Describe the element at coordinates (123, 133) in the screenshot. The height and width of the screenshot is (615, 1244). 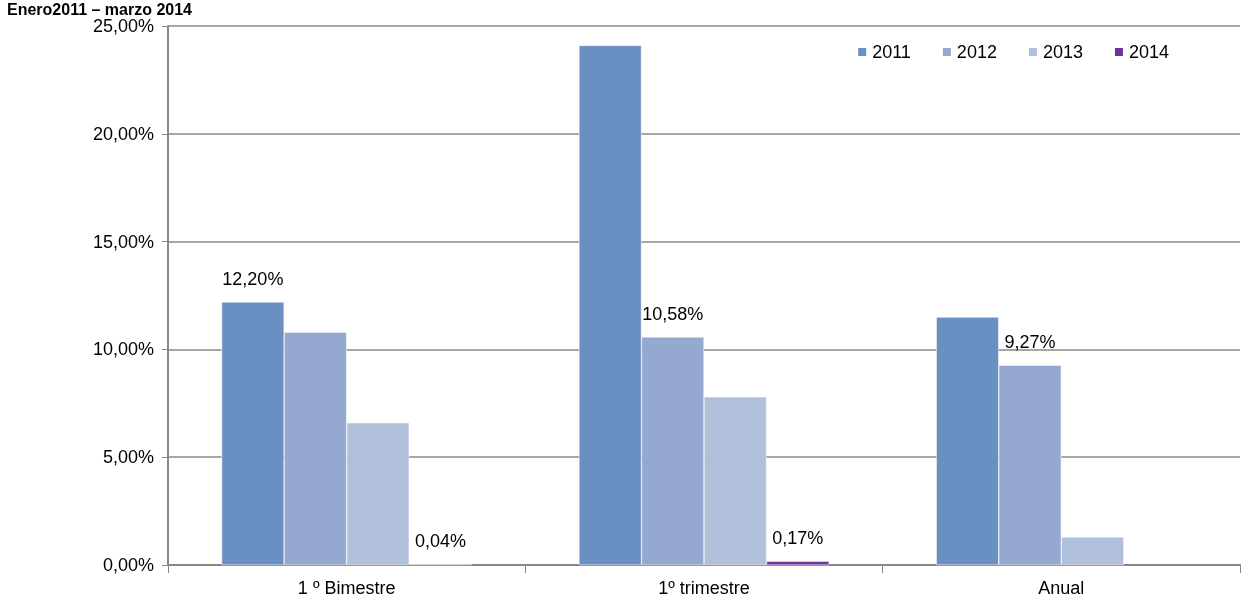
I see `y-tick-label: 20,00%` at that location.